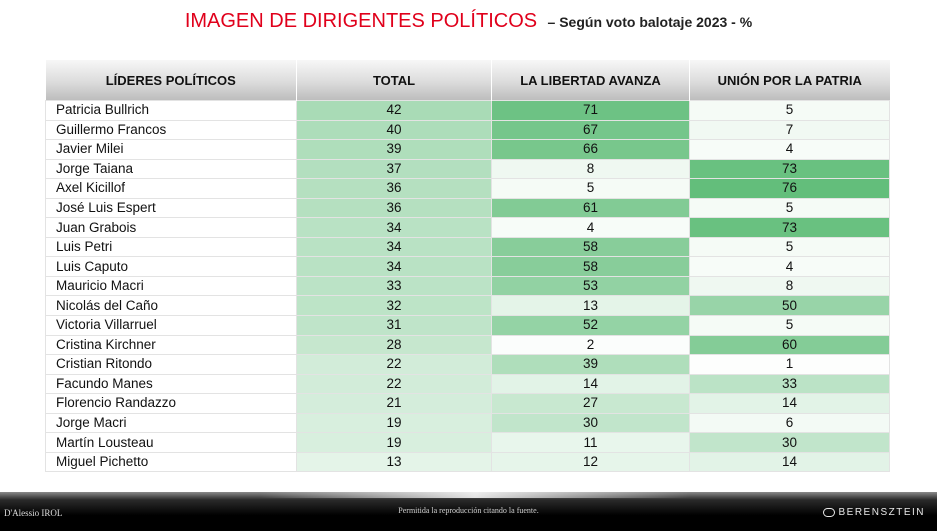 The width and height of the screenshot is (937, 531). Describe the element at coordinates (590, 345) in the screenshot. I see `lla-cell: 2` at that location.